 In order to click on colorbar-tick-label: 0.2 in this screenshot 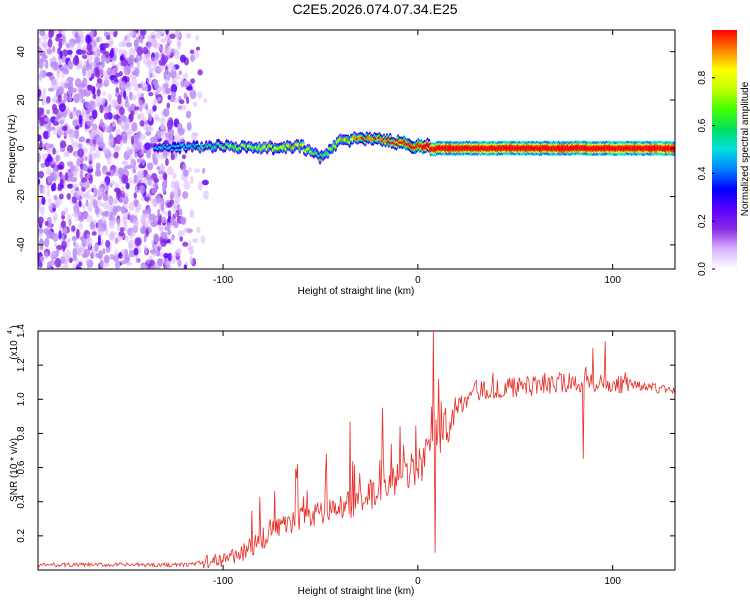, I will do `click(702, 221)`.